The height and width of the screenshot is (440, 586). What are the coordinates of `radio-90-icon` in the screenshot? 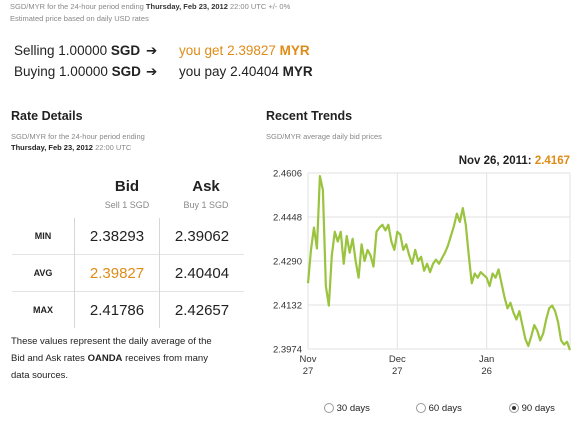 It's located at (514, 408).